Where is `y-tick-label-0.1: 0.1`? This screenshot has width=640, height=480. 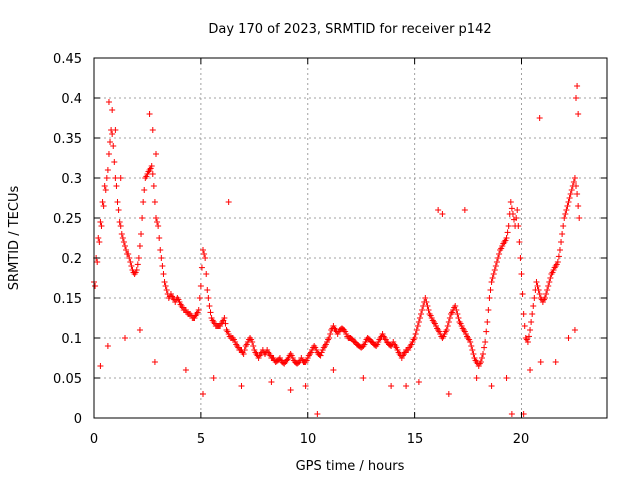 y-tick-label-0.1: 0.1 is located at coordinates (71, 339).